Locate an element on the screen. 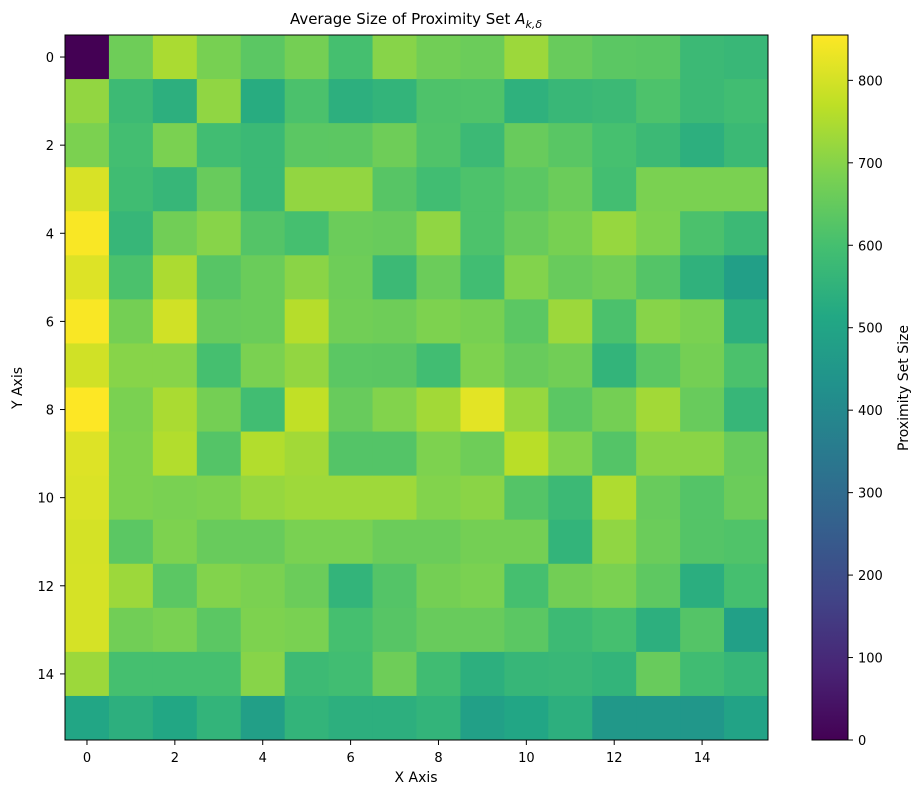  y-tick-label: 2 is located at coordinates (50, 146).